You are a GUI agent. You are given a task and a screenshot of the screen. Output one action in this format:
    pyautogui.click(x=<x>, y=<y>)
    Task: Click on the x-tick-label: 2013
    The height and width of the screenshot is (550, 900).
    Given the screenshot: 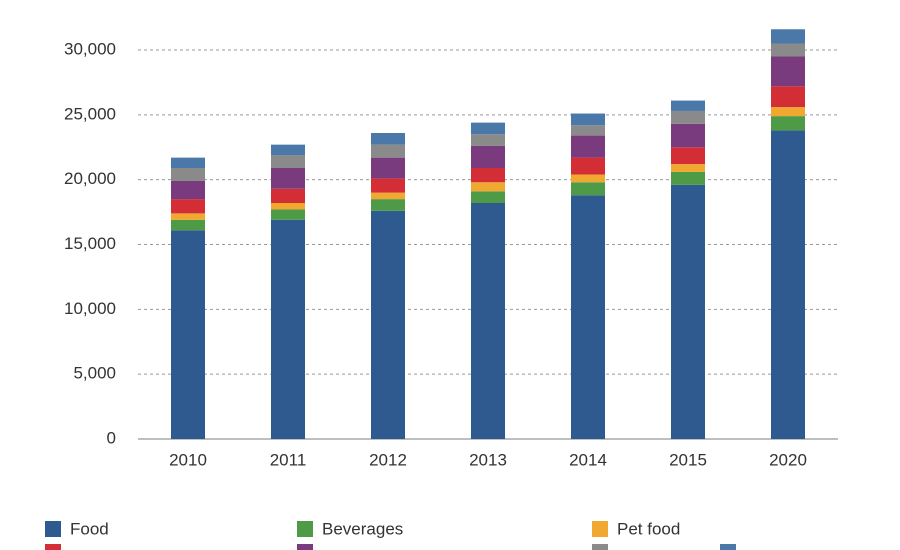 What is the action you would take?
    pyautogui.click(x=488, y=459)
    